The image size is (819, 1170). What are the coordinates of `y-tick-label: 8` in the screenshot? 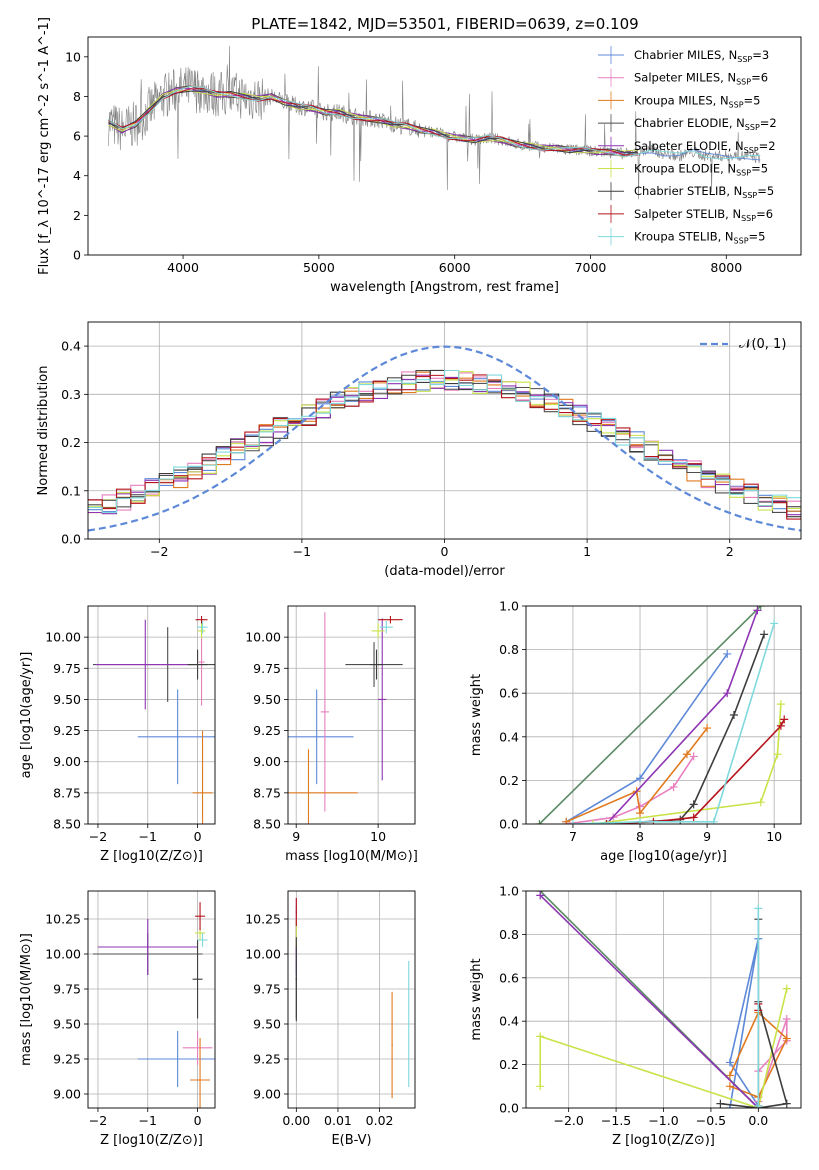 It's located at (77, 96).